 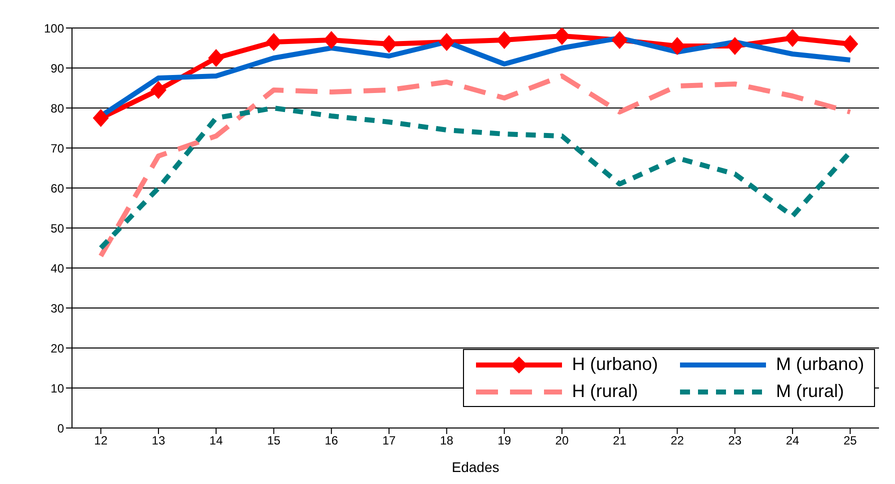 I want to click on legend-label: H (rural), so click(x=605, y=391).